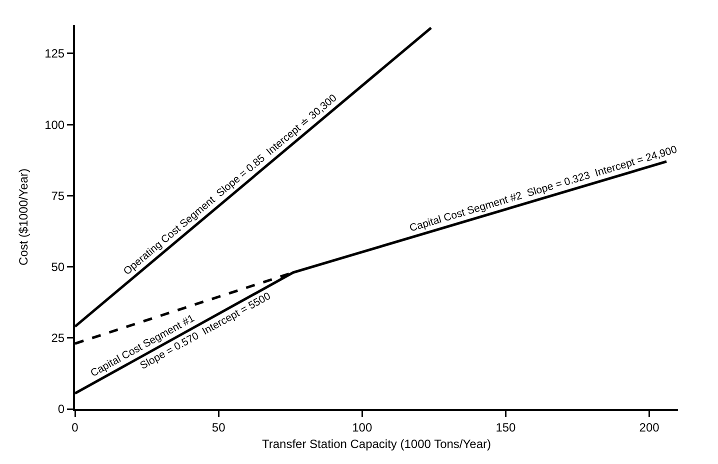 The image size is (718, 464). What do you see at coordinates (61, 409) in the screenshot?
I see `y-tick-label: 0` at bounding box center [61, 409].